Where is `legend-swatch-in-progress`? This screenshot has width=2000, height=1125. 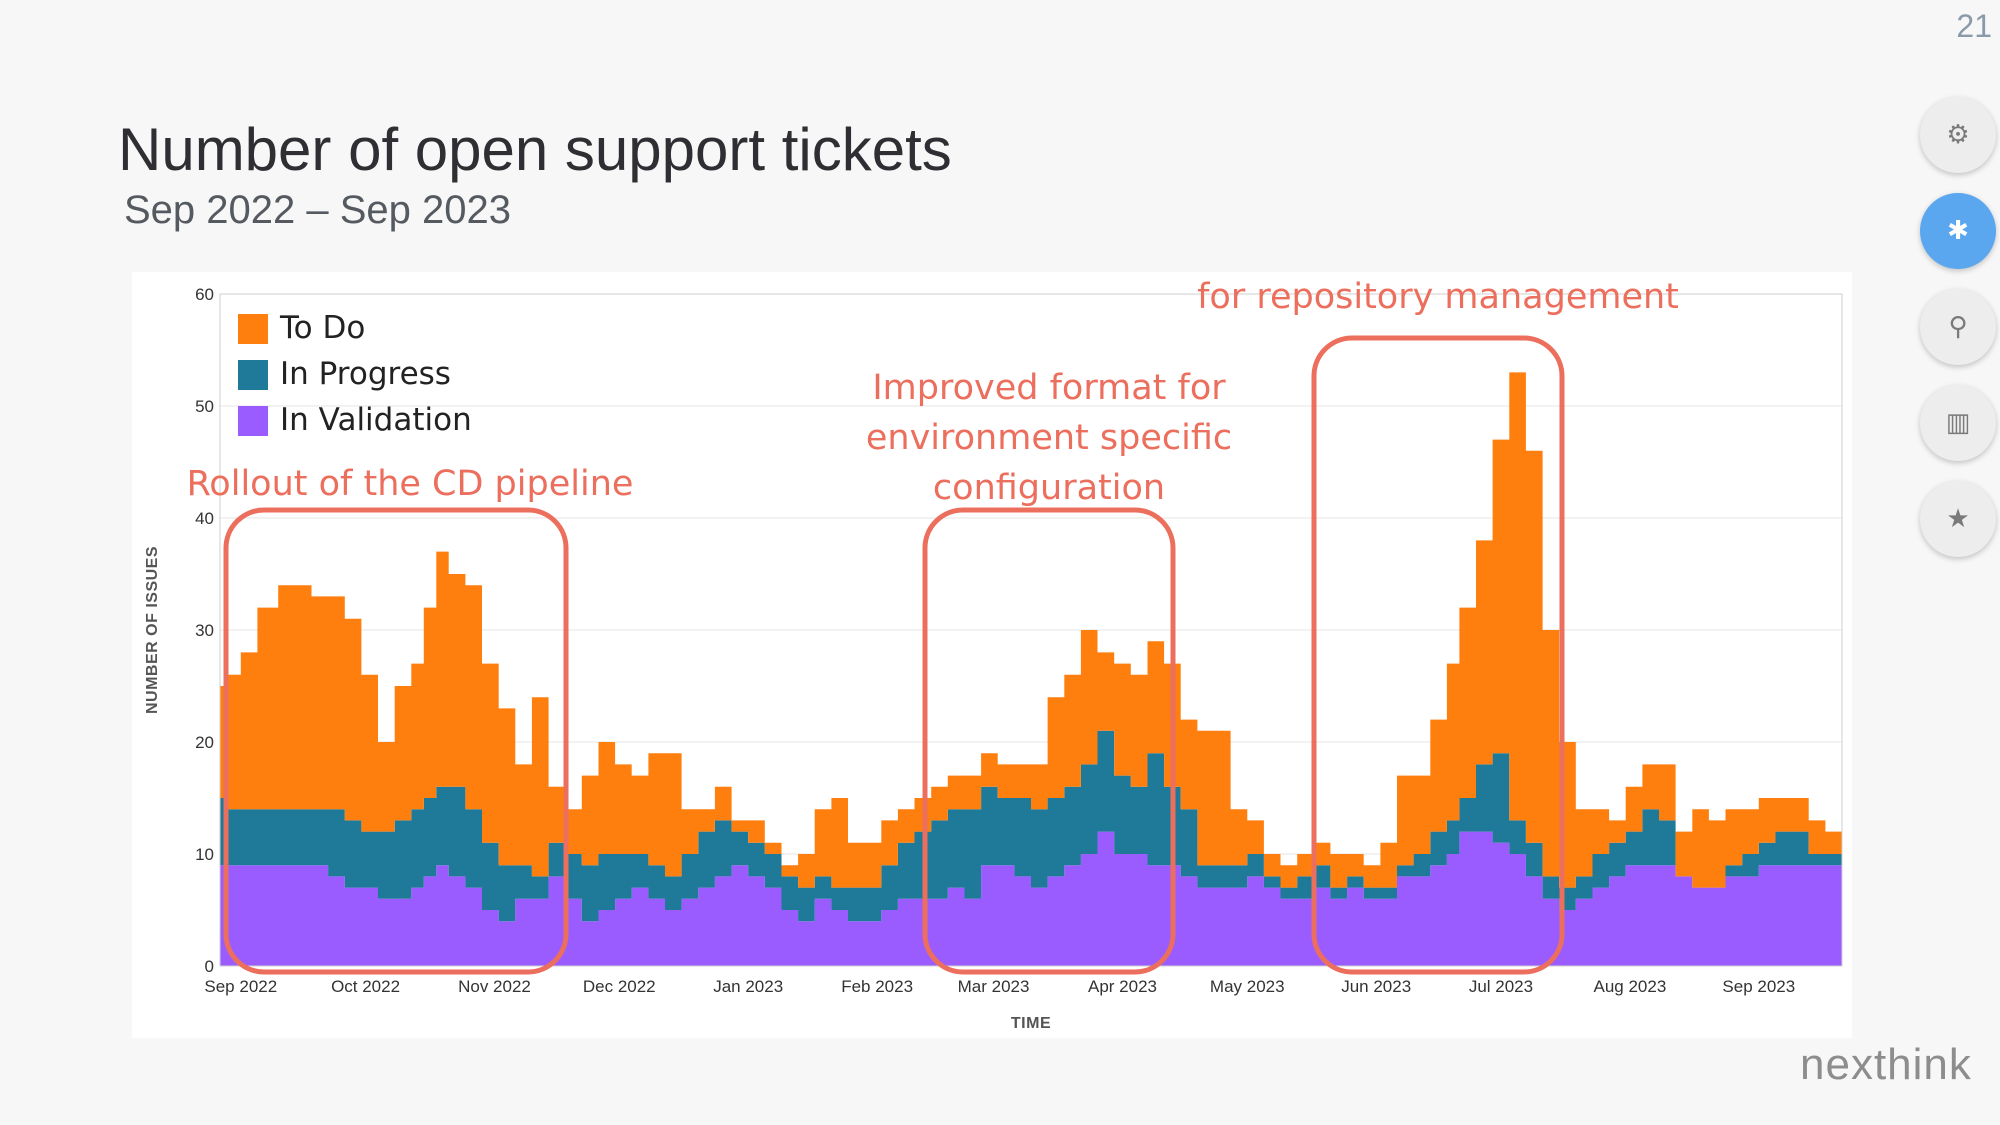
legend-swatch-in-progress is located at coordinates (253, 375).